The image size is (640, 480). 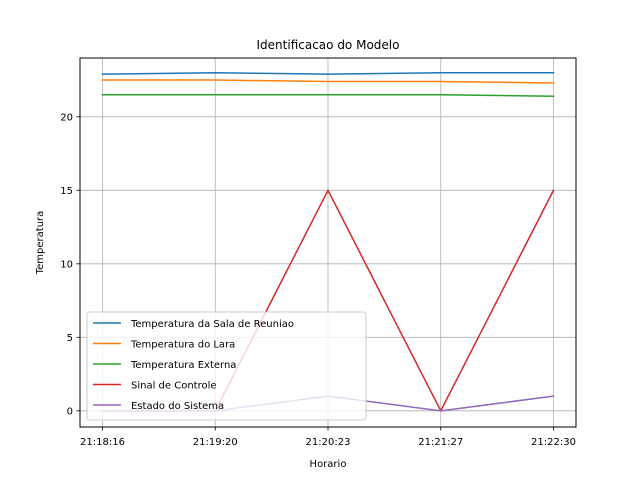 What do you see at coordinates (177, 406) in the screenshot?
I see `legend-label: Estado do Sistema` at bounding box center [177, 406].